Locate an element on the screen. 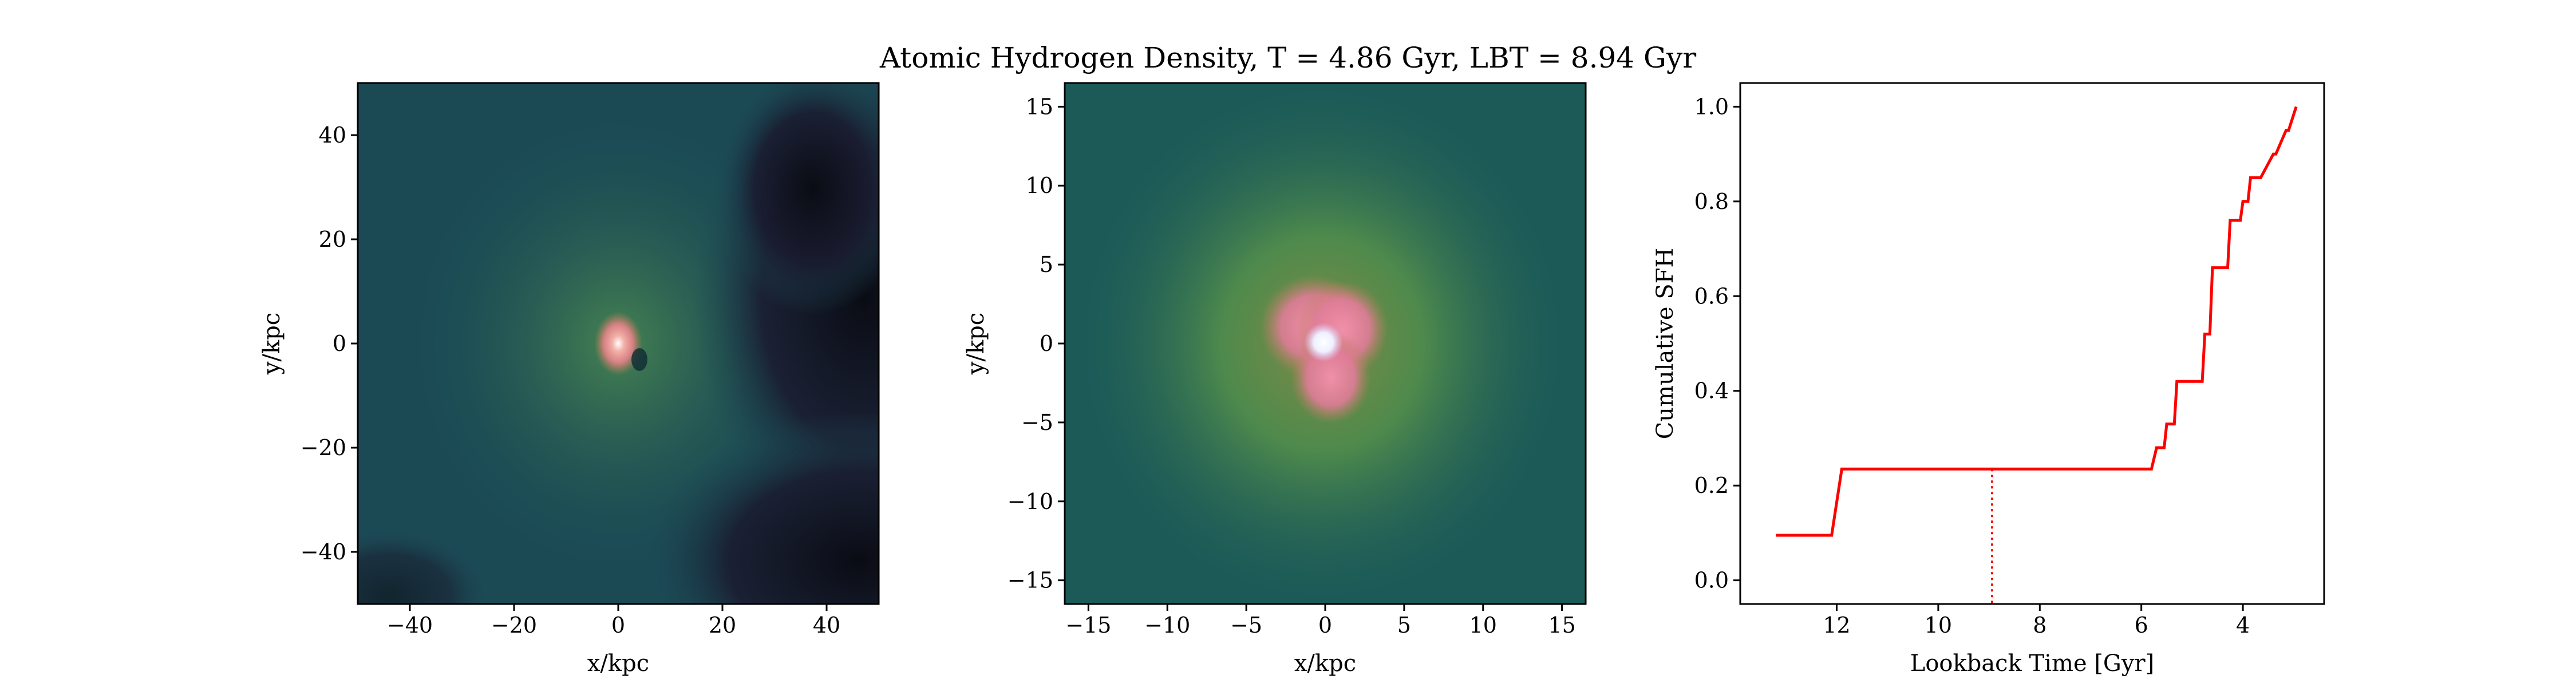  x-tick-label: −15 is located at coordinates (1088, 625).